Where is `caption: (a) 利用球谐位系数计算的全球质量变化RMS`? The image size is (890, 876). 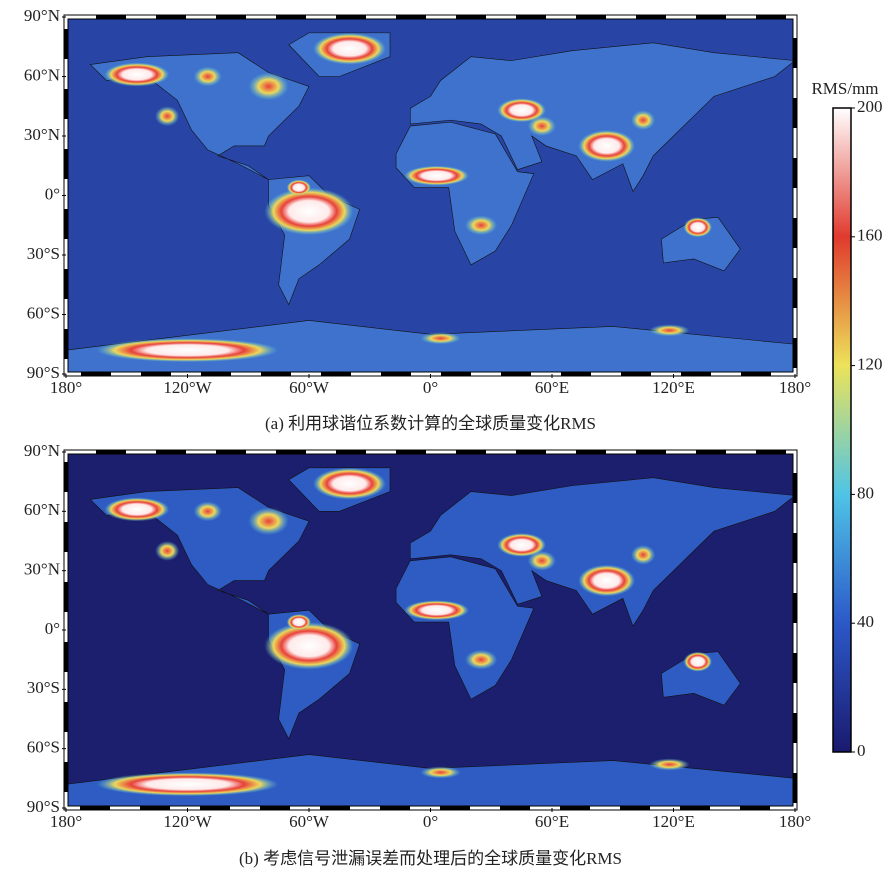
caption: (a) 利用球谐位系数计算的全球质量变化RMS is located at coordinates (430, 423).